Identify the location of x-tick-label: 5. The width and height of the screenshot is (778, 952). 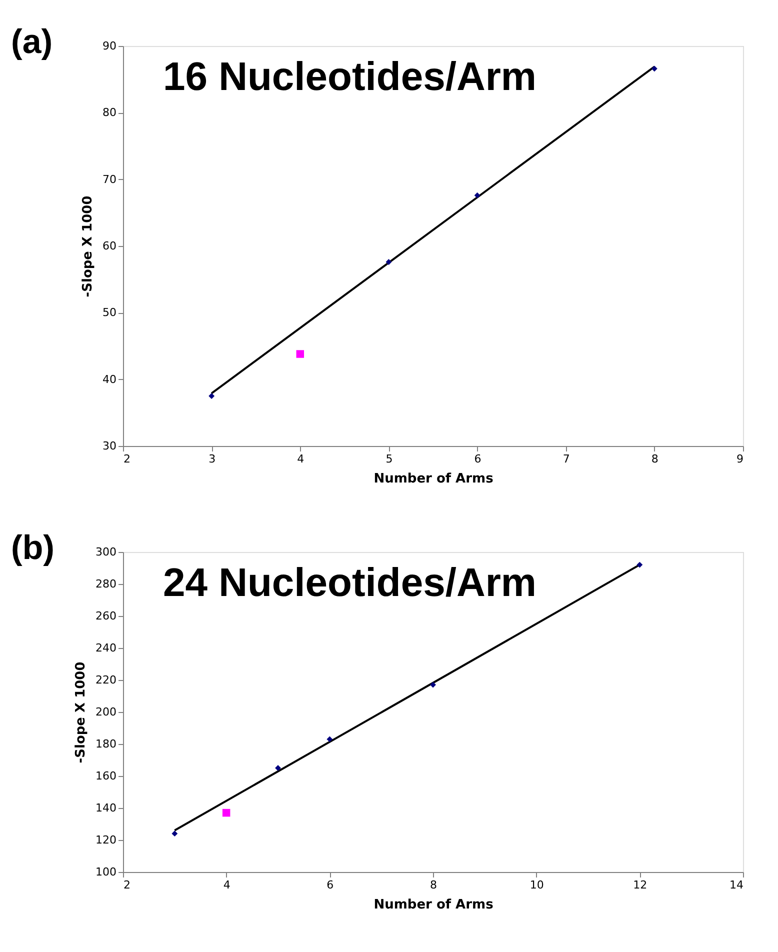
(389, 459).